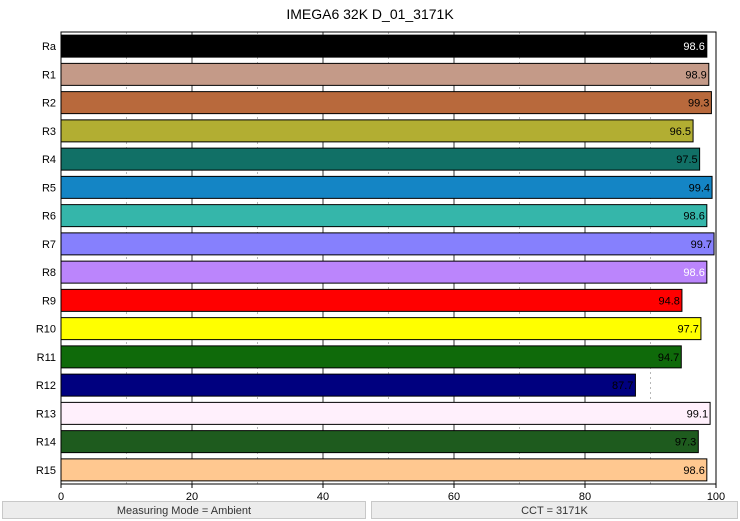 The width and height of the screenshot is (740, 521). What do you see at coordinates (695, 75) in the screenshot?
I see `value-label: 98.9` at bounding box center [695, 75].